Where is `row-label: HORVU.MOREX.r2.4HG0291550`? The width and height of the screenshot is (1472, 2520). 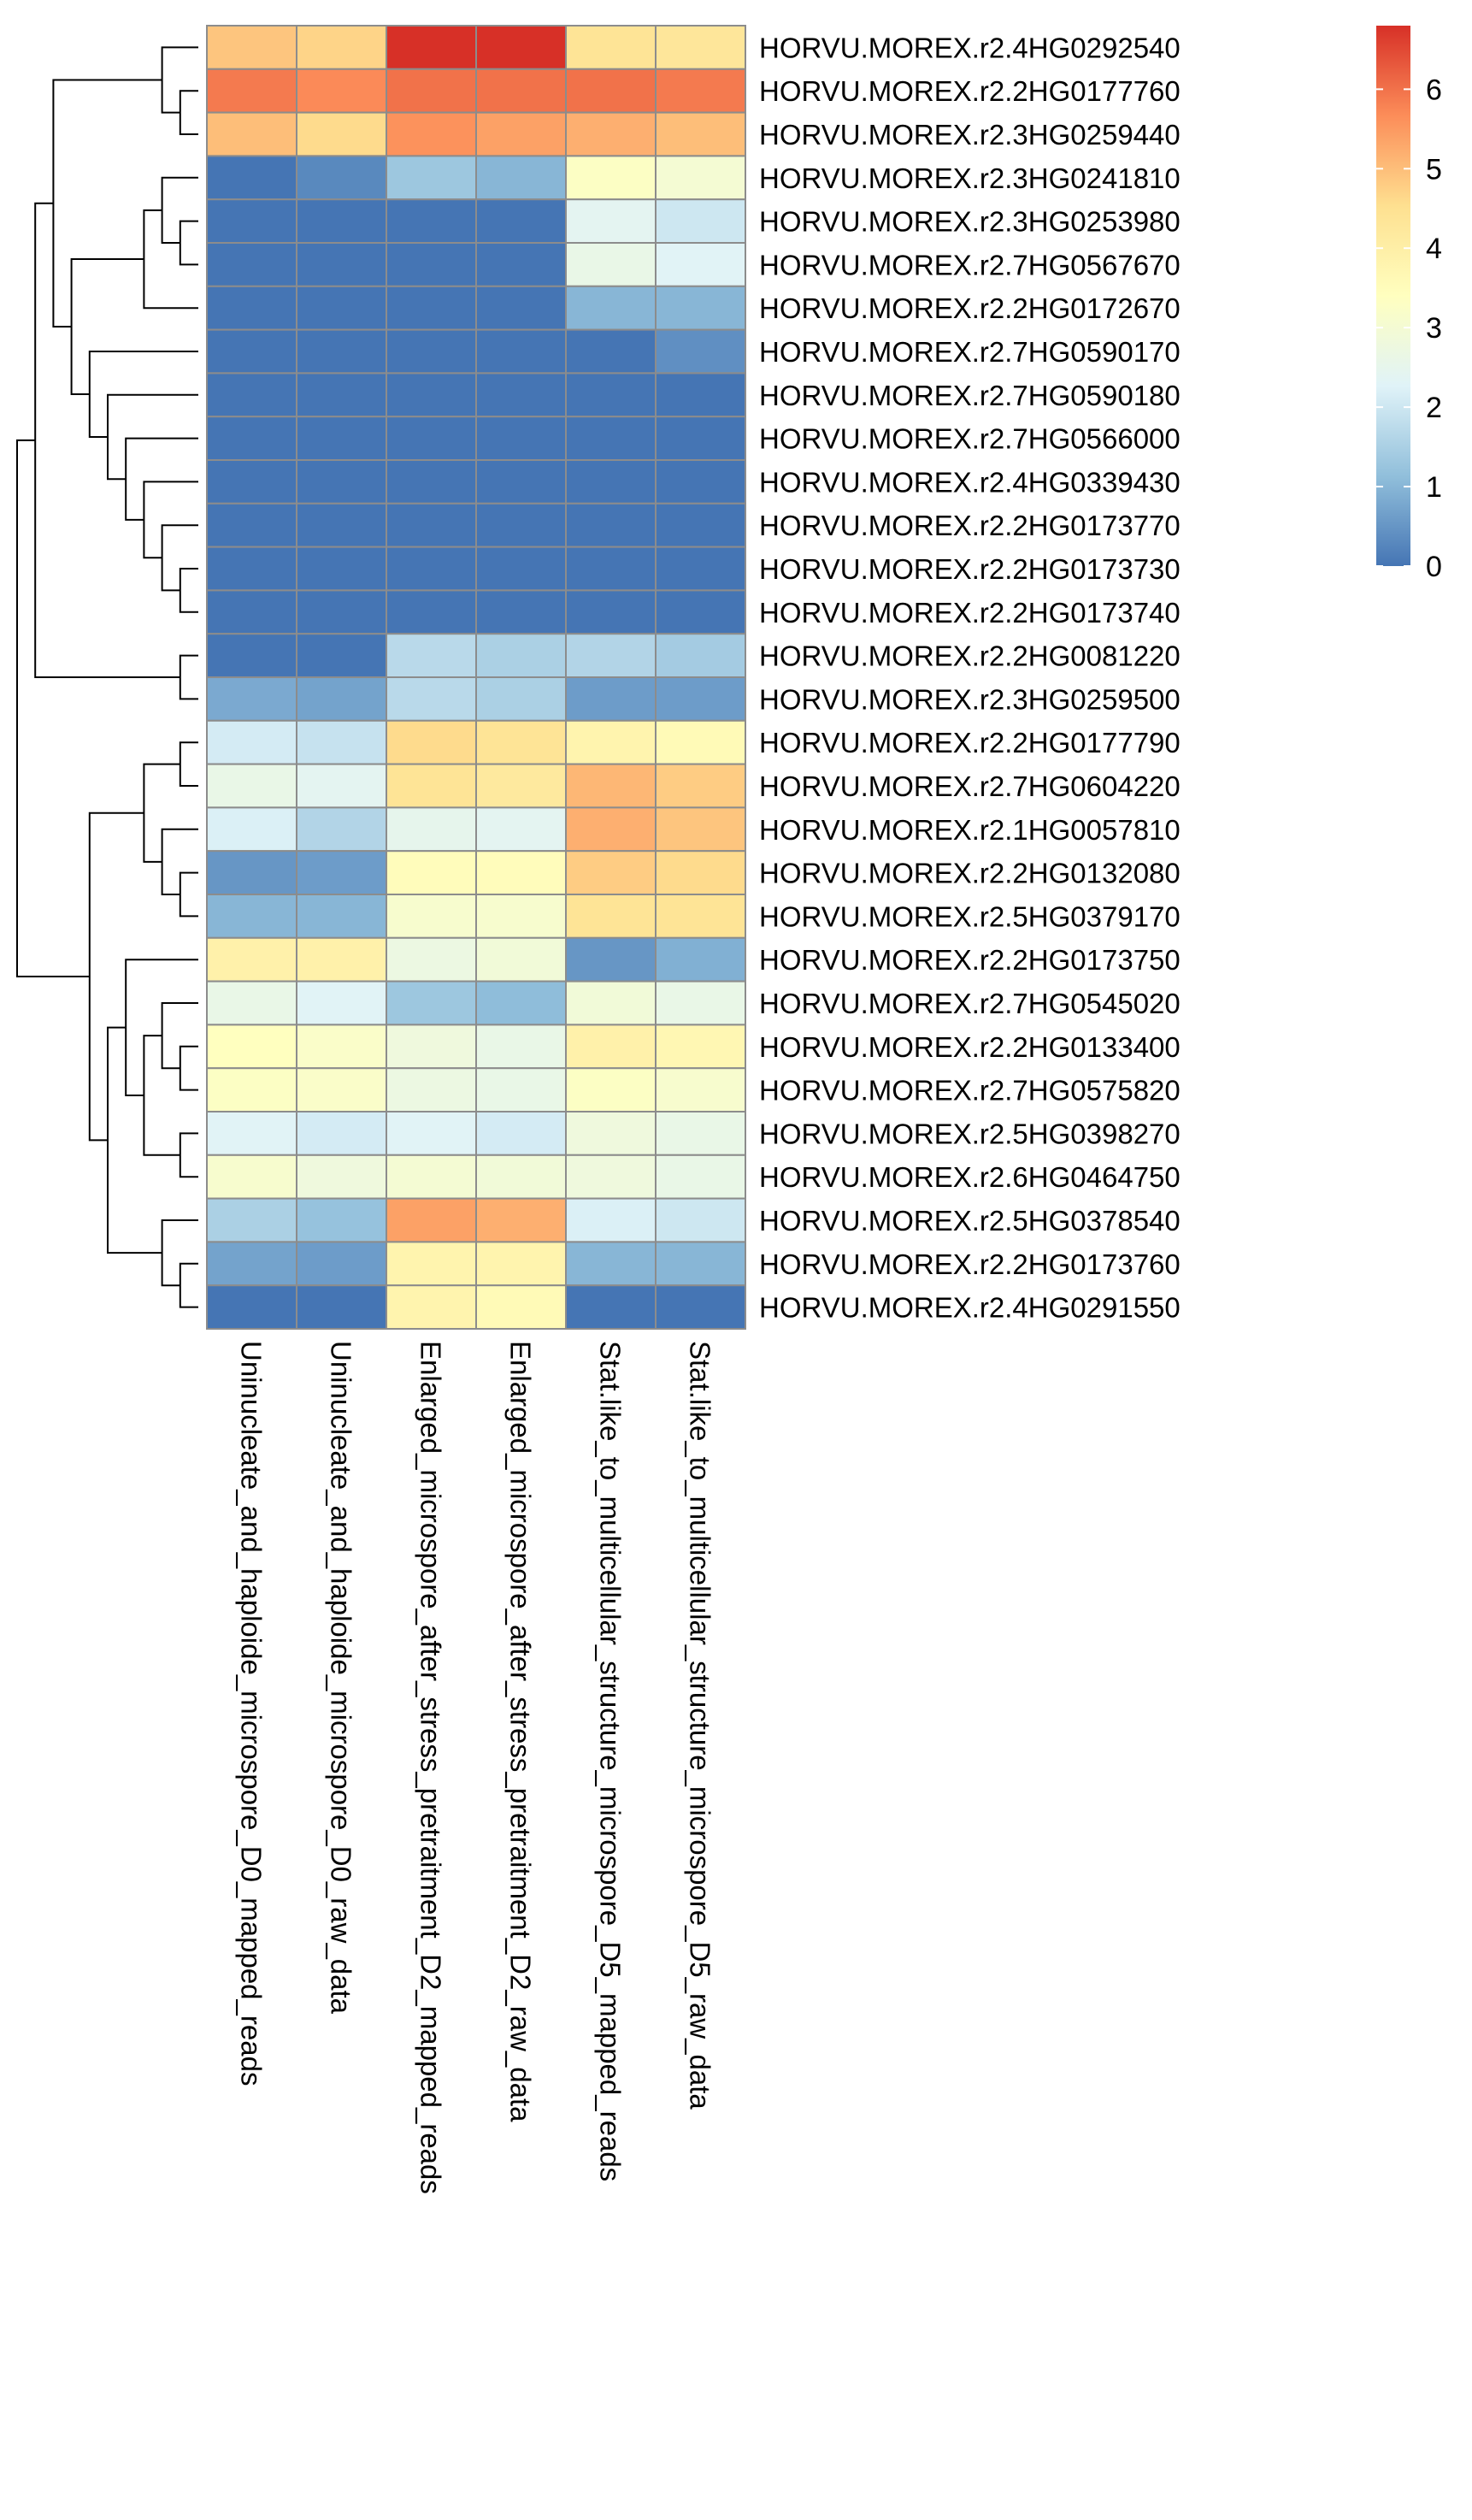 row-label: HORVU.MOREX.r2.4HG0291550 is located at coordinates (970, 1308).